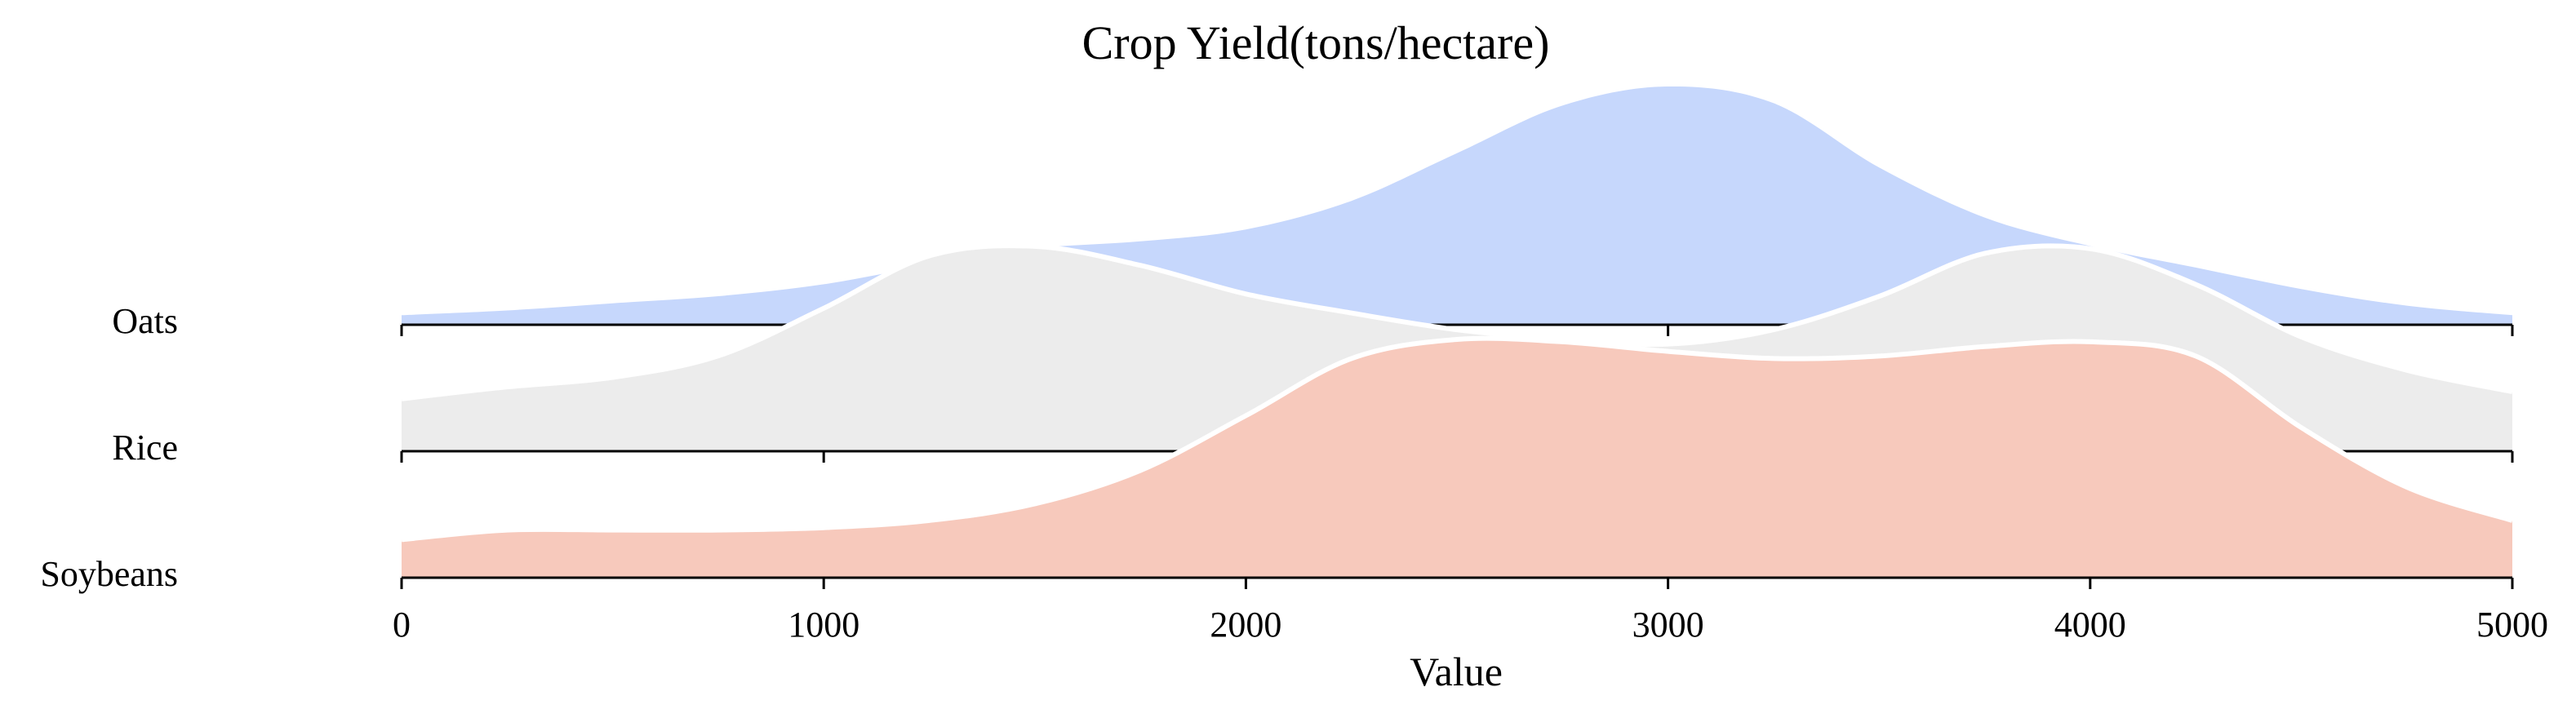  Describe the element at coordinates (402, 625) in the screenshot. I see `x-tick-label: 0` at that location.